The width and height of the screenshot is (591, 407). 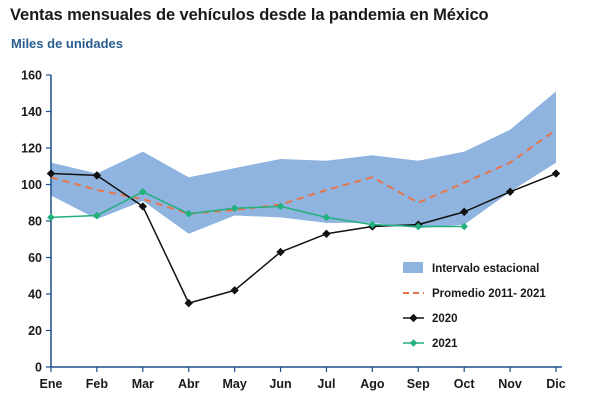 What do you see at coordinates (38, 368) in the screenshot?
I see `y-tick-label: 0` at bounding box center [38, 368].